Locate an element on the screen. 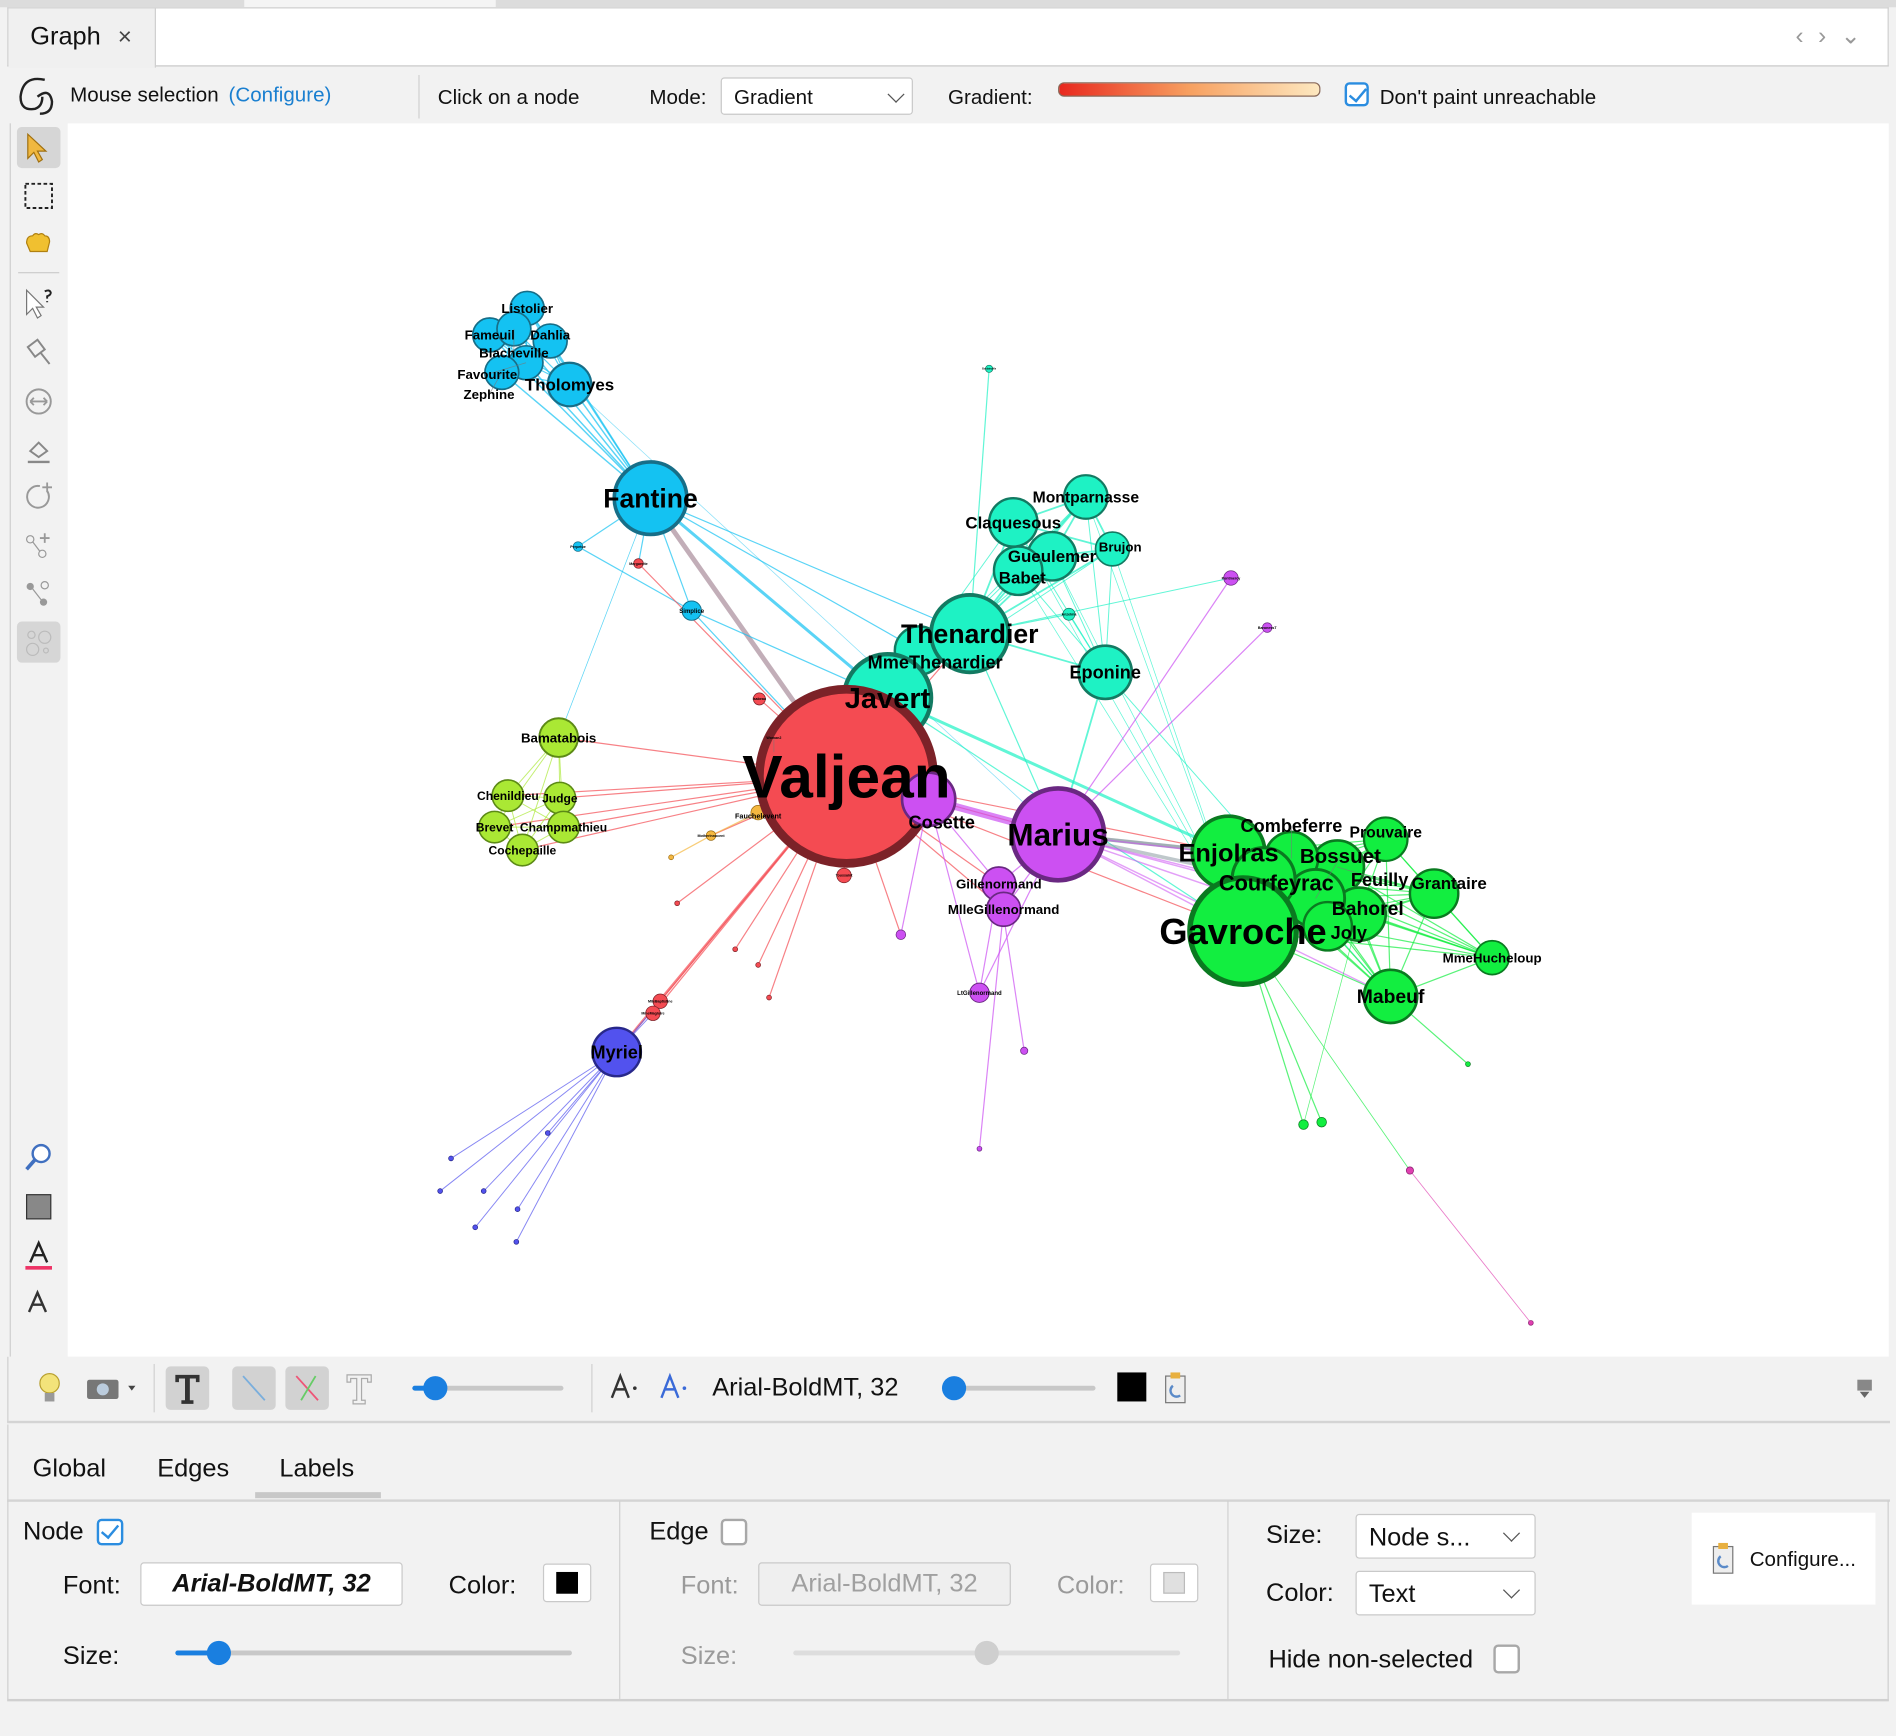 This screenshot has height=1736, width=1896. heat-map-icon is located at coordinates (38, 642).